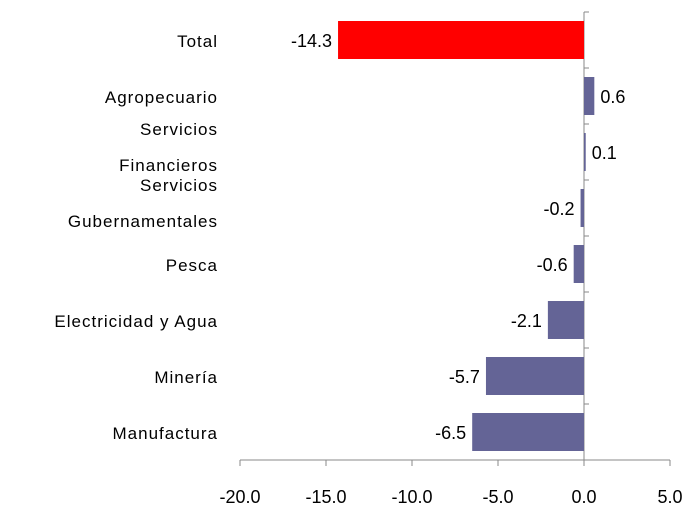 Image resolution: width=691 pixels, height=510 pixels. What do you see at coordinates (165, 433) in the screenshot?
I see `category-label: Manufactura` at bounding box center [165, 433].